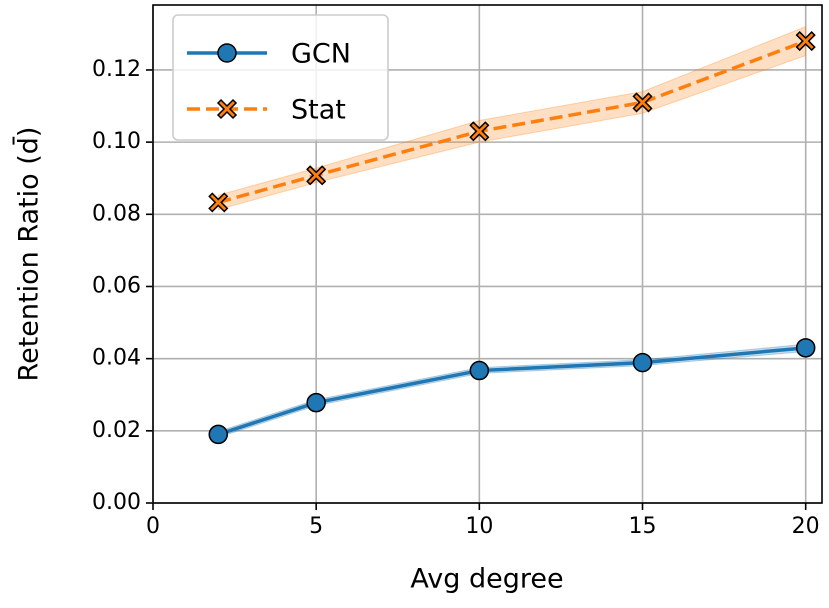  What do you see at coordinates (321, 54) in the screenshot?
I see `legend-label: GCN` at bounding box center [321, 54].